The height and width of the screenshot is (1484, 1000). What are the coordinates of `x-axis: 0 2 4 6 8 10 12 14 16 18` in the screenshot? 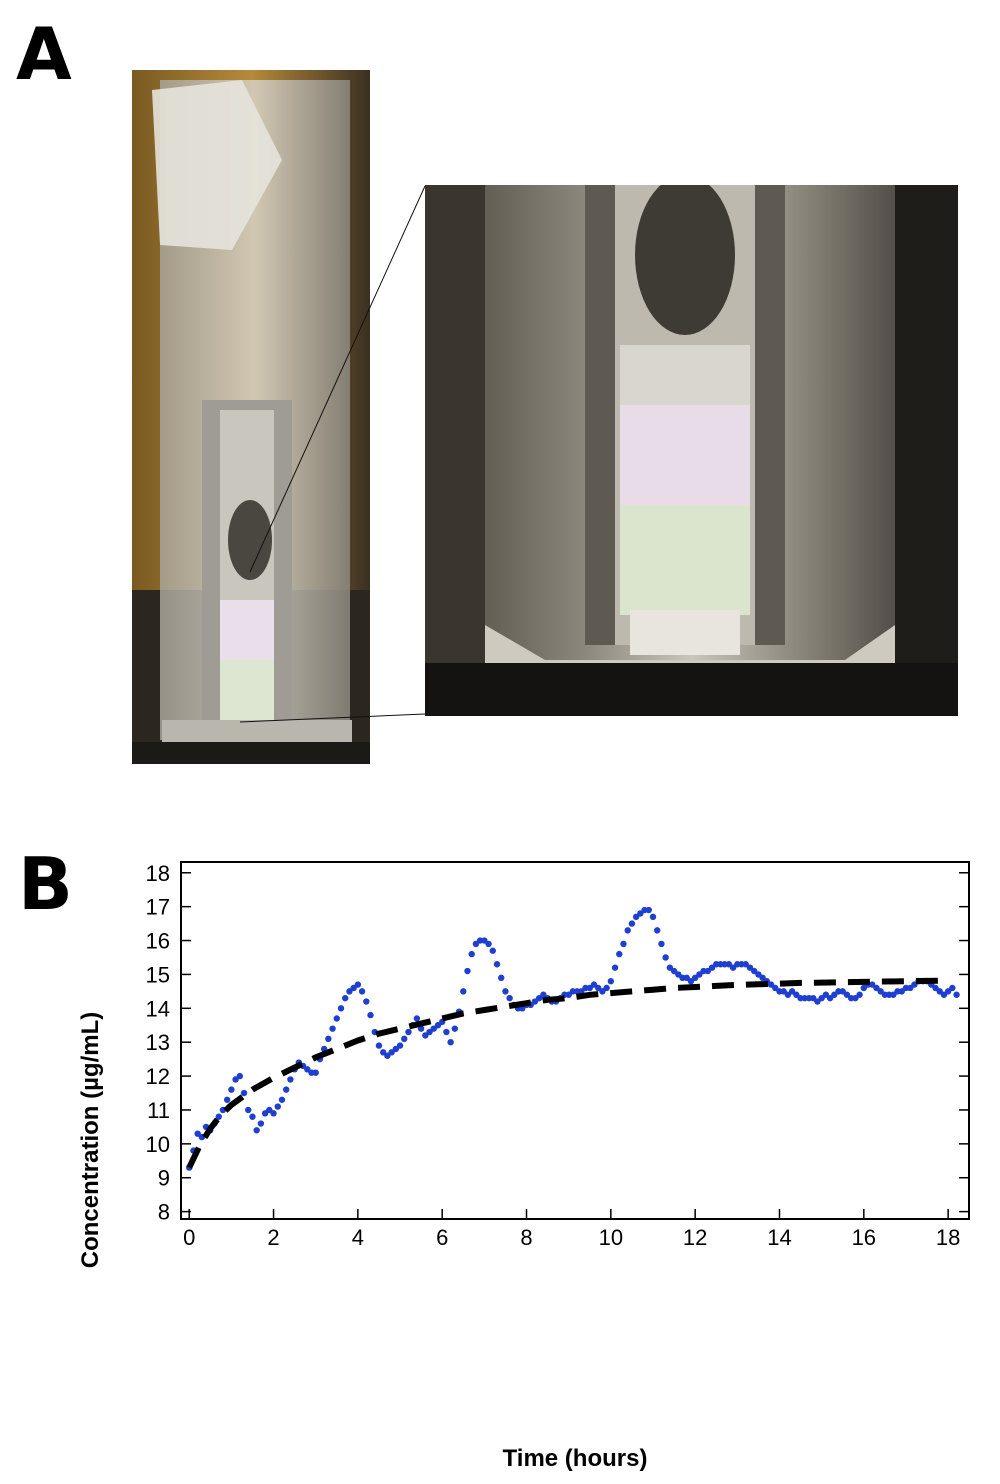 It's located at (571, 1229).